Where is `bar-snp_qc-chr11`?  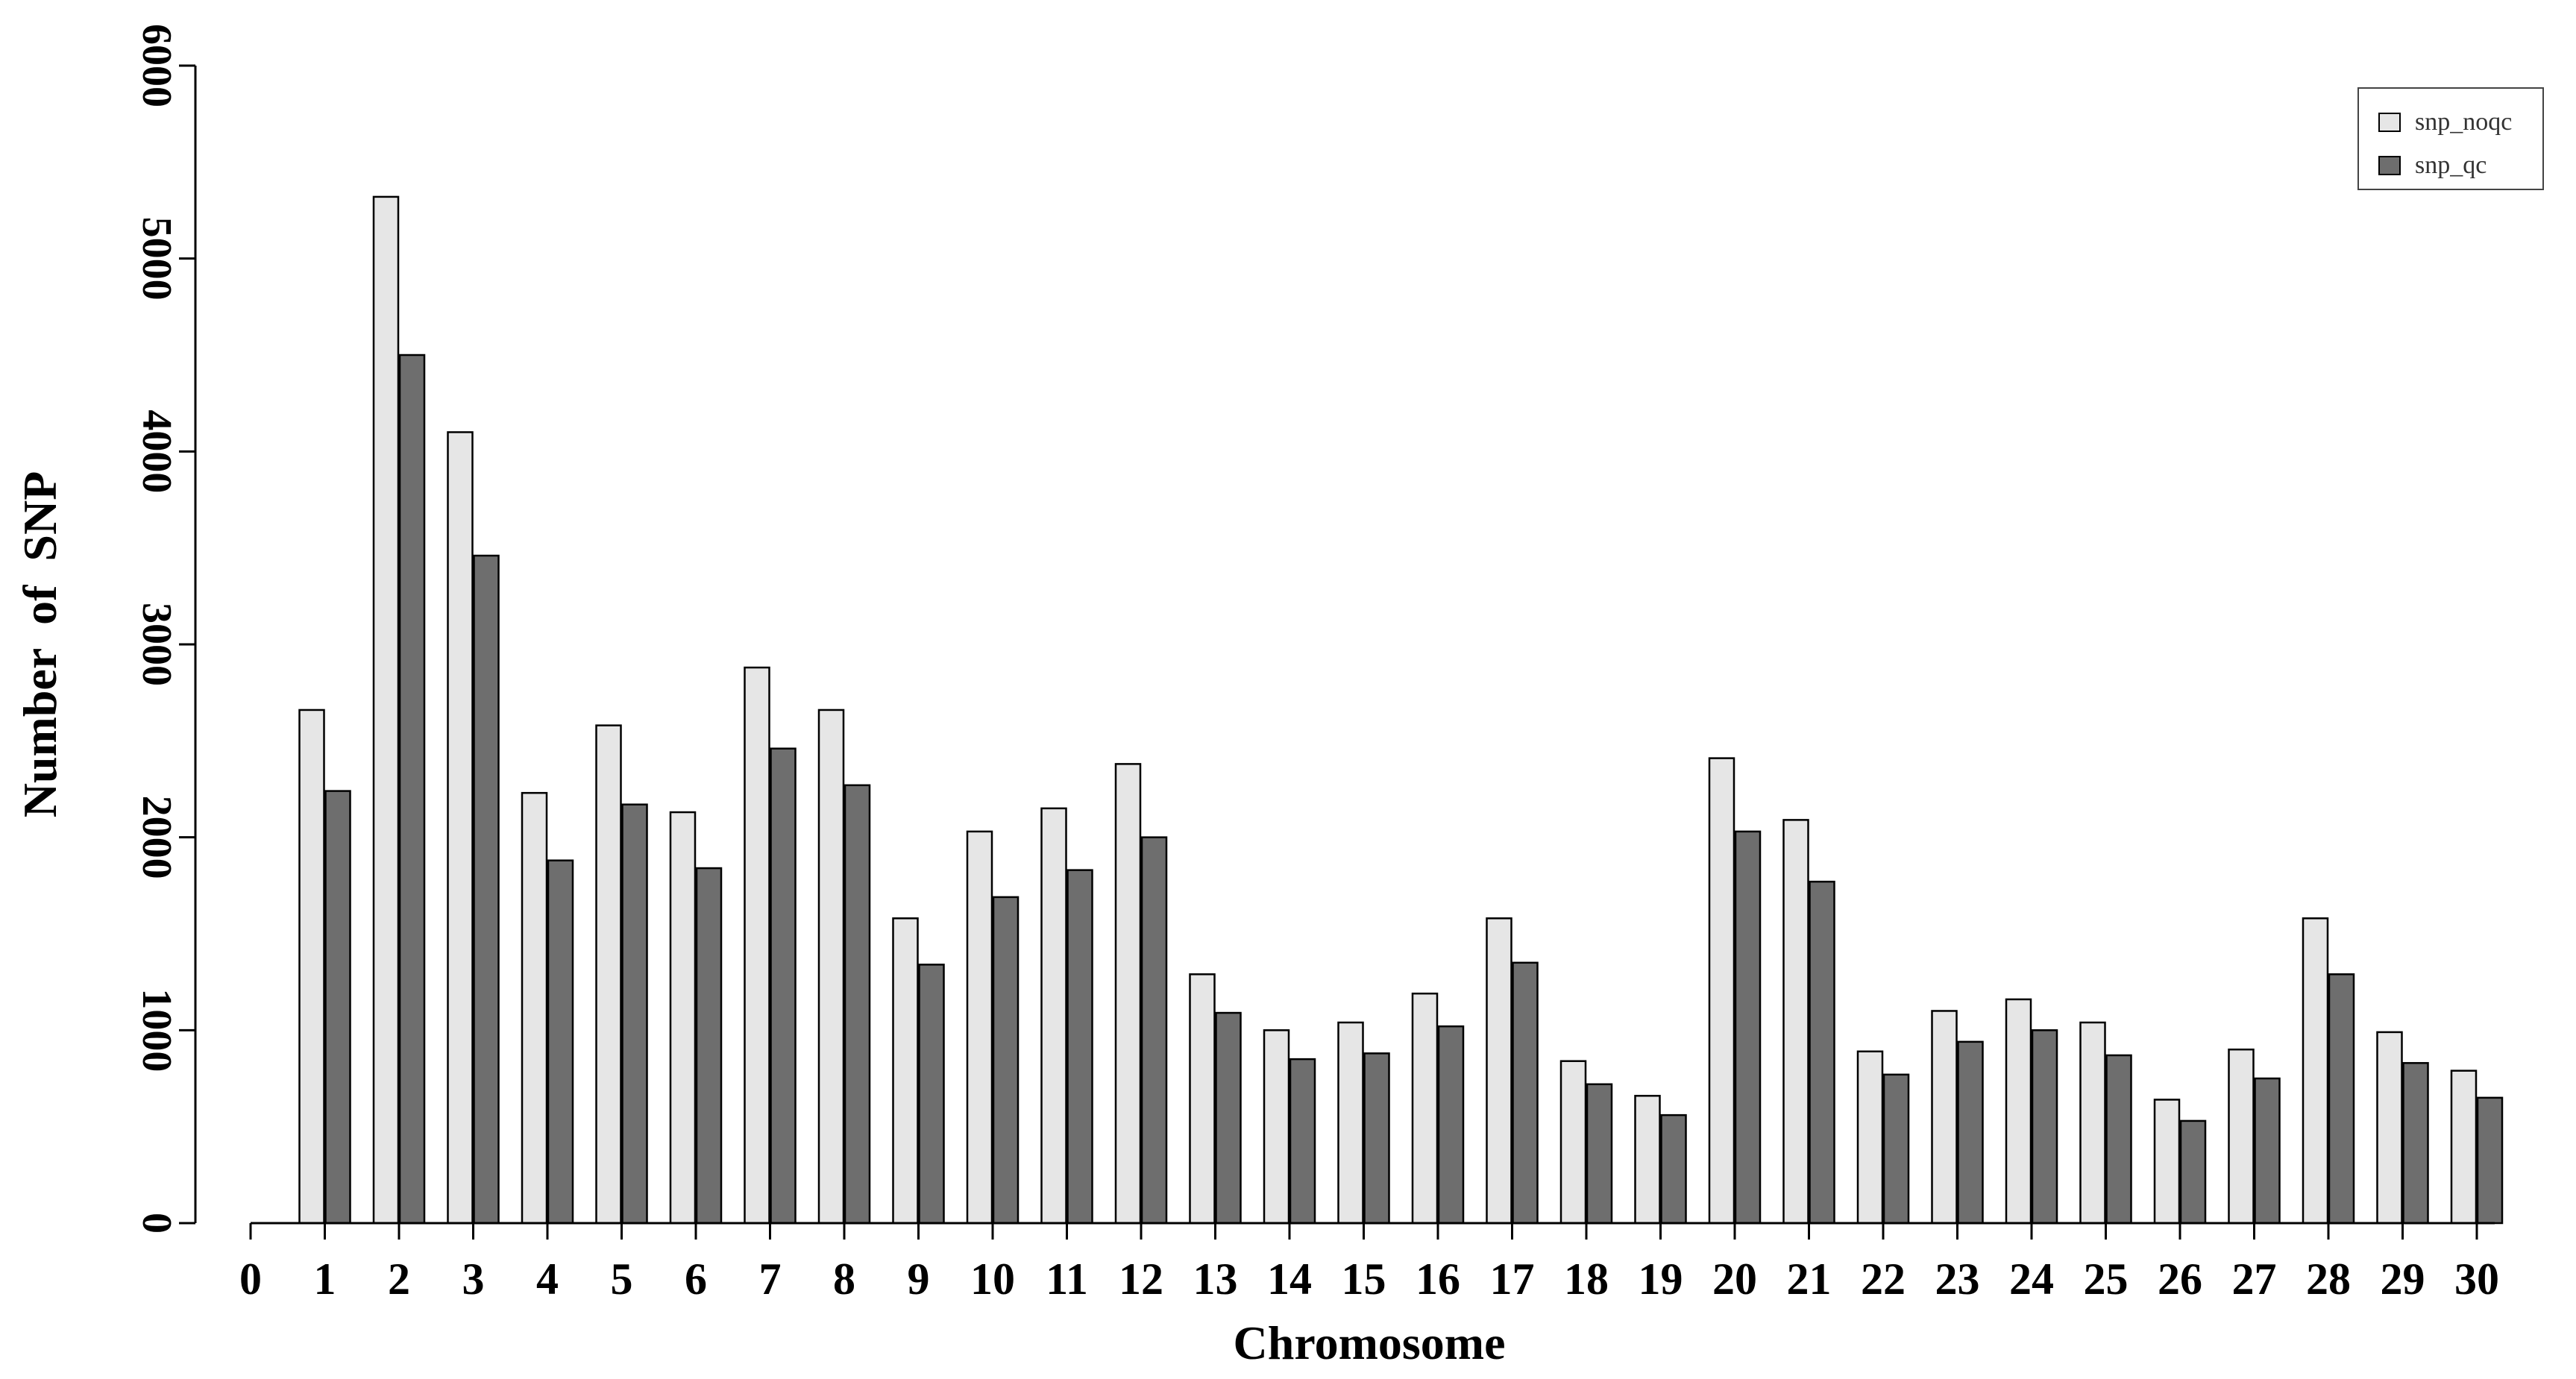 bar-snp_qc-chr11 is located at coordinates (1079, 1047).